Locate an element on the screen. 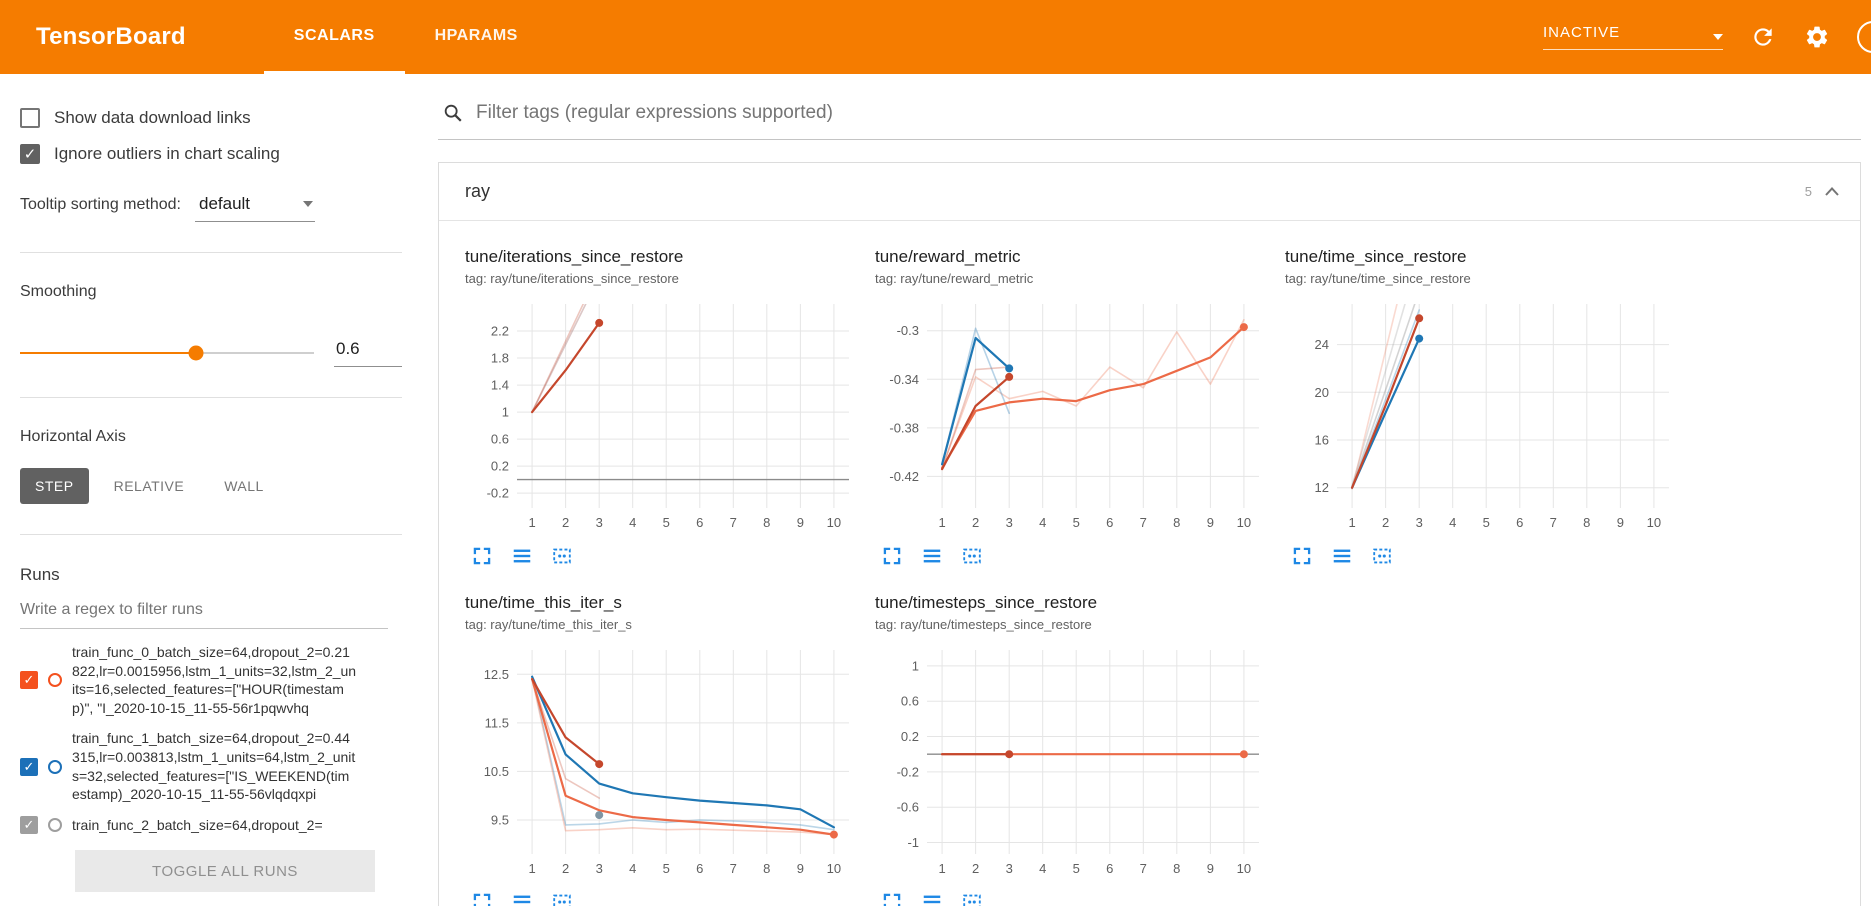  svg-text: 5 is located at coordinates (1076, 868).